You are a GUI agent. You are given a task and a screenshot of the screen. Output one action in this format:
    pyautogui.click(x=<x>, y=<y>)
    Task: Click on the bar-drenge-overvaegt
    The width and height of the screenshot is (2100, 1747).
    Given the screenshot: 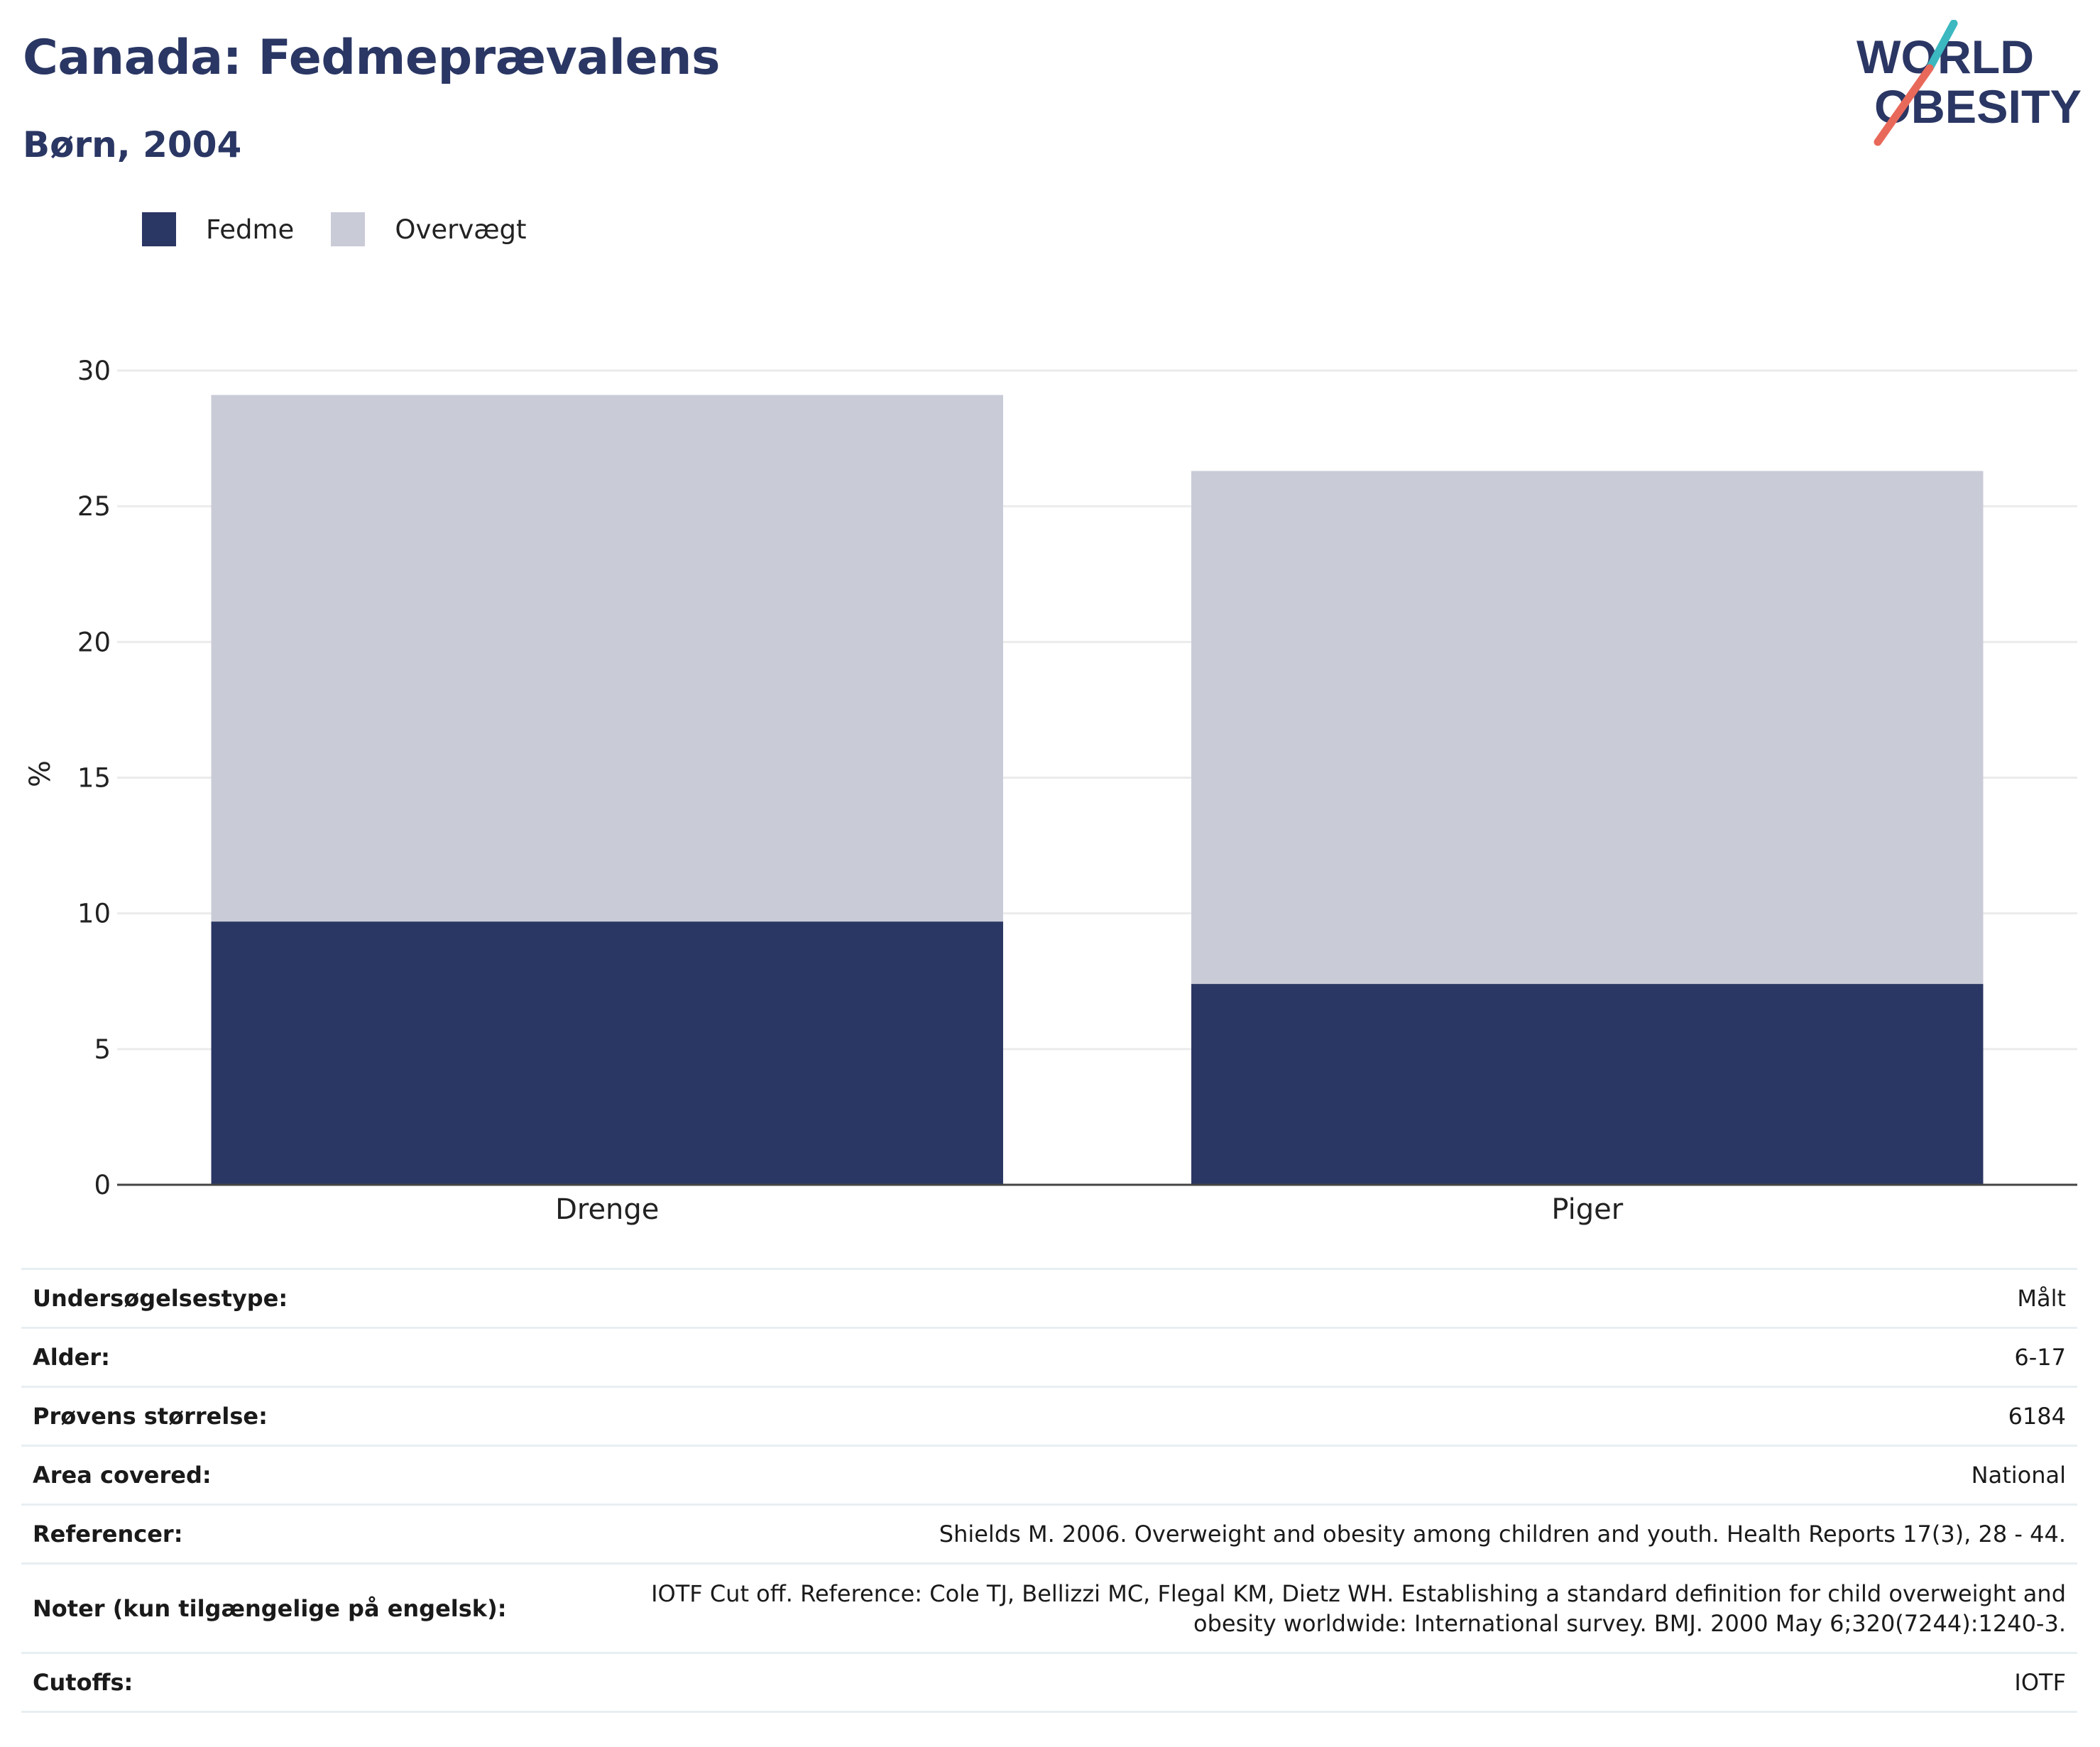 What is the action you would take?
    pyautogui.click(x=607, y=658)
    